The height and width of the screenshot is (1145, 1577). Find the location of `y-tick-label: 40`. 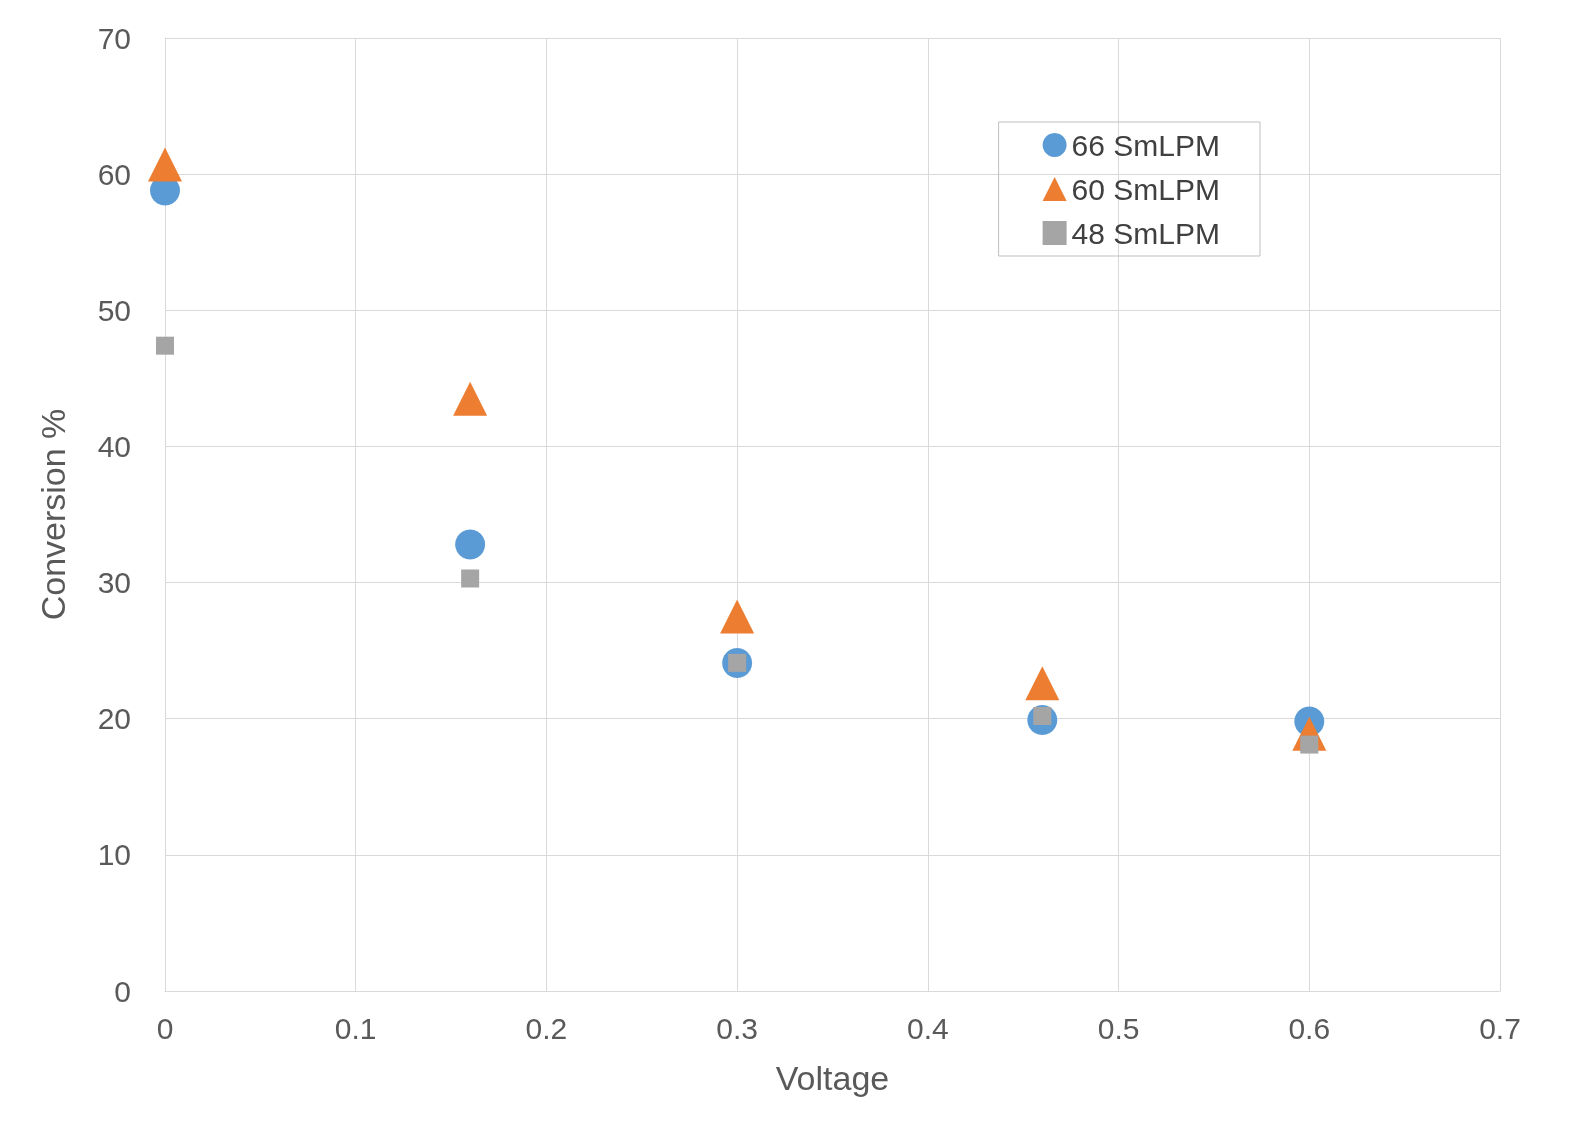

y-tick-label: 40 is located at coordinates (114, 446).